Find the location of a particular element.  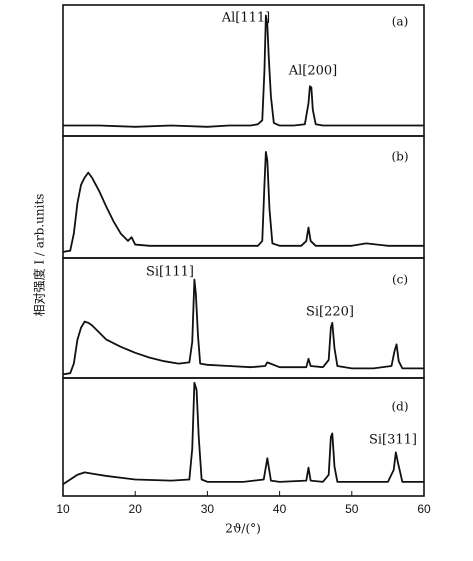

x-tick-label: 40 is located at coordinates (280, 509).